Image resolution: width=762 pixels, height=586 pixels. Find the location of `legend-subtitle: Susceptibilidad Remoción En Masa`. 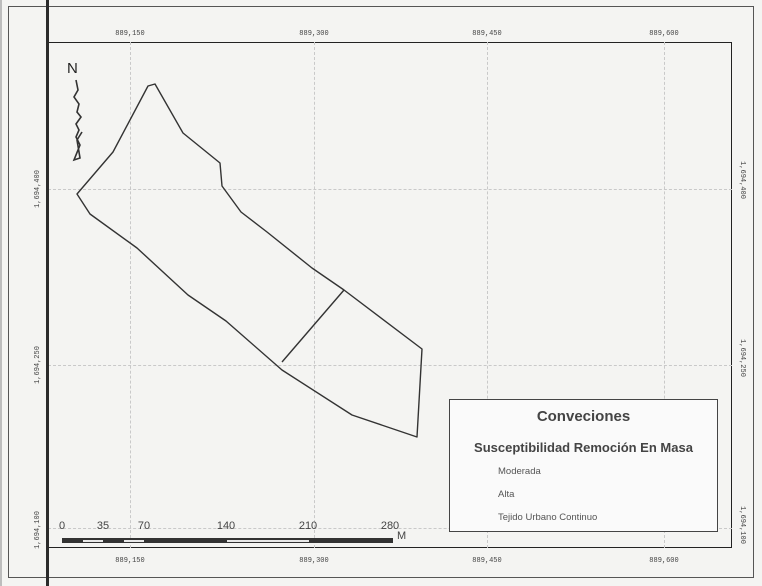

legend-subtitle: Susceptibilidad Remoción En Masa is located at coordinates (583, 447).